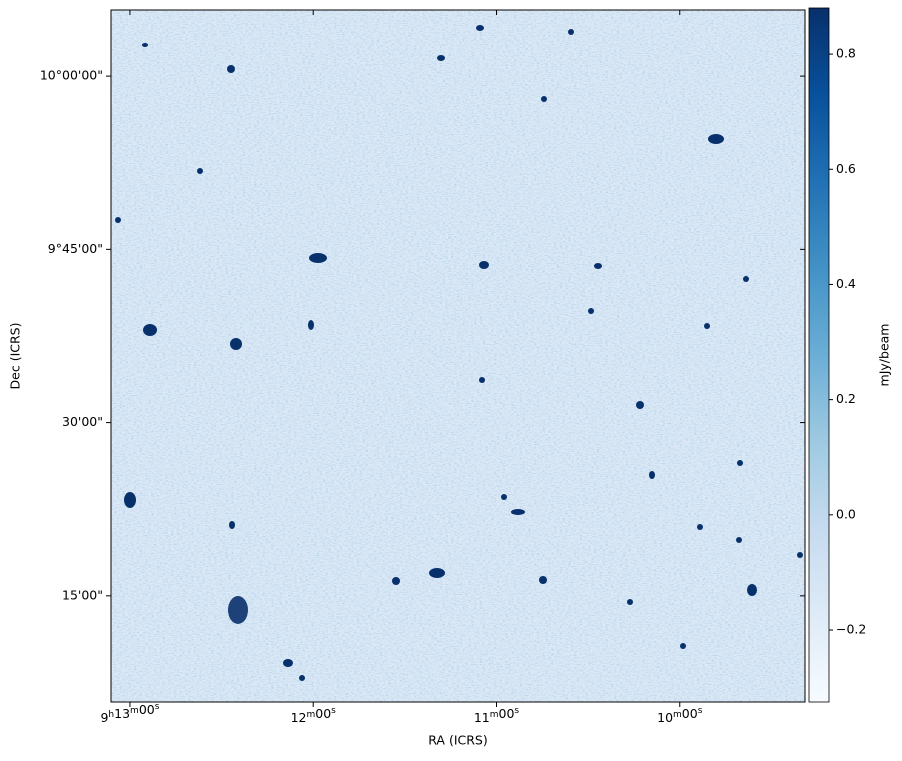 The height and width of the screenshot is (761, 902). I want to click on colorbar, so click(819, 355).